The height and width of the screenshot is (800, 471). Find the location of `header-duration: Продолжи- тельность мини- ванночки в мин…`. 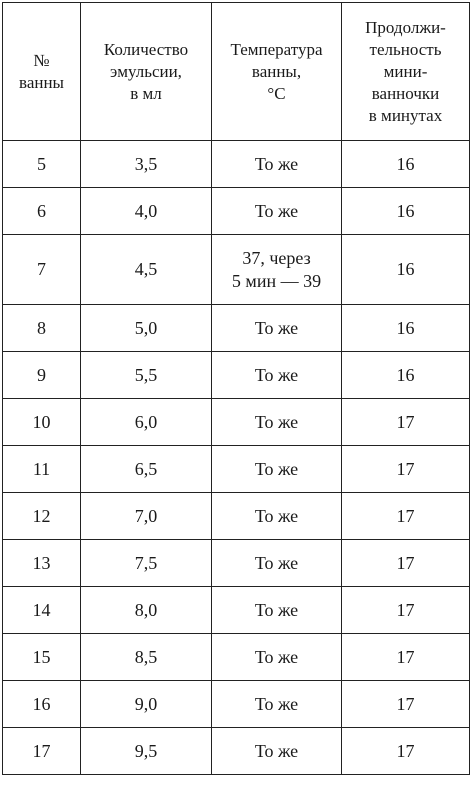

header-duration: Продолжи- тельность мини- ванночки в мин… is located at coordinates (405, 71).